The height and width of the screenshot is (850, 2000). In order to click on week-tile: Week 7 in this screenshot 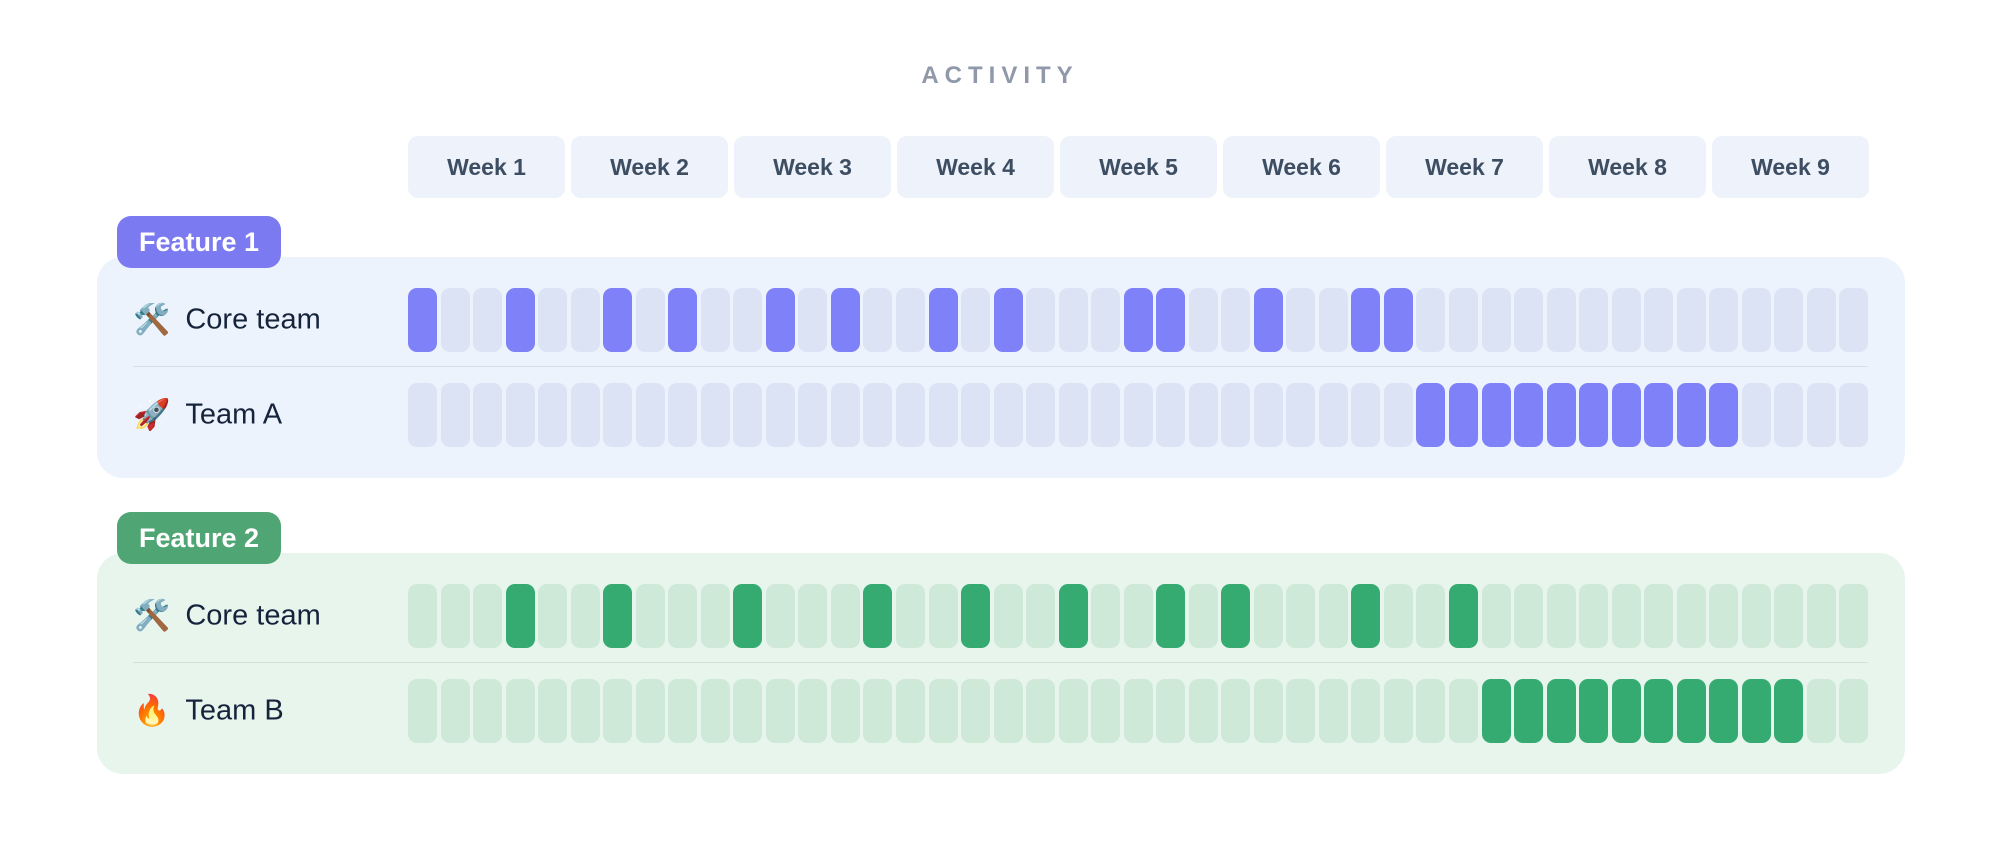, I will do `click(1464, 167)`.